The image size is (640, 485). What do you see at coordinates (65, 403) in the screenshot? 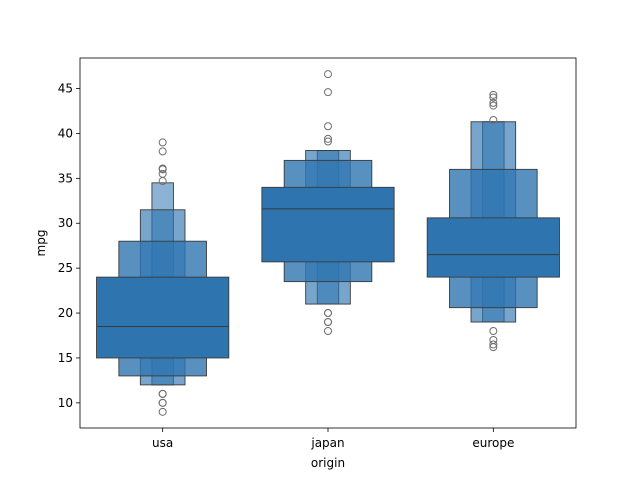
I see `y-tick-label: 10` at bounding box center [65, 403].